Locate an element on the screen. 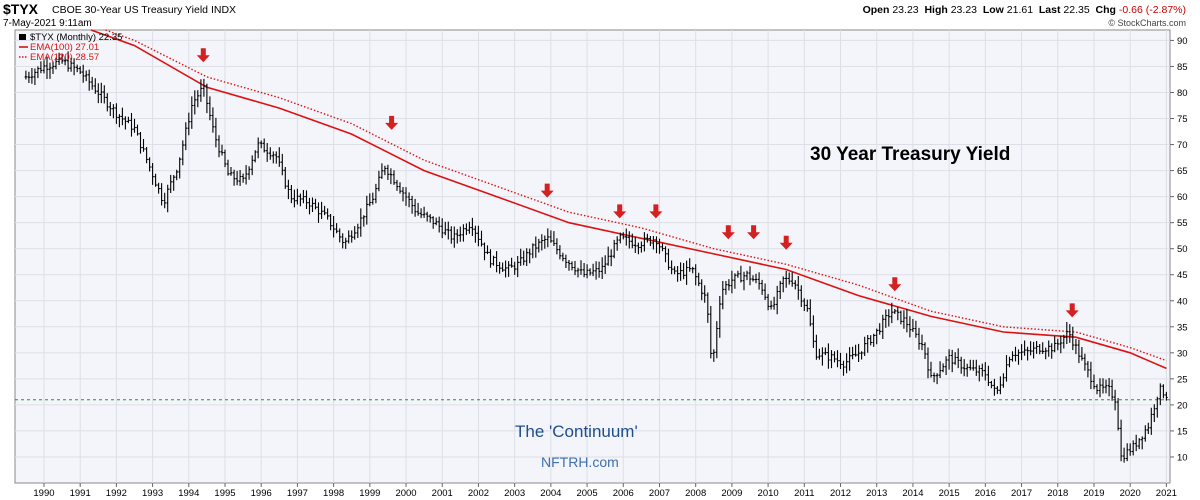  x-tick-label: 2019 is located at coordinates (1093, 493).